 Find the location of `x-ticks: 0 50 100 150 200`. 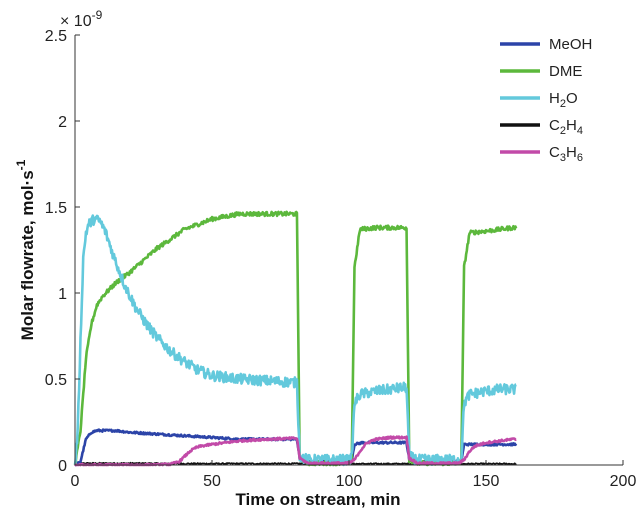

x-ticks: 0 50 100 150 200 is located at coordinates (354, 475).